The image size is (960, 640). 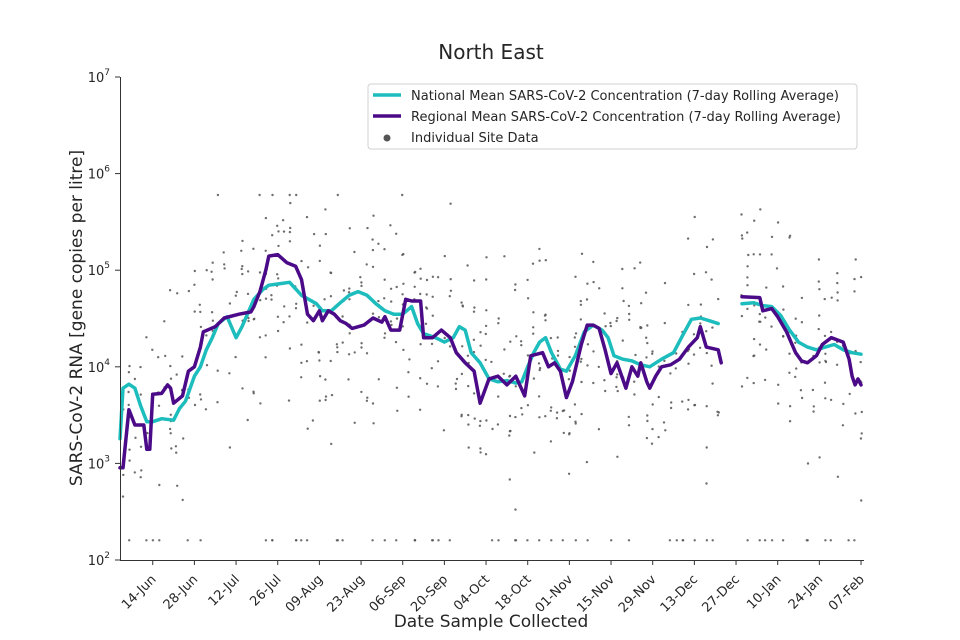 What do you see at coordinates (346, 593) in the screenshot?
I see `x-tick-label: 23-Aug` at bounding box center [346, 593].